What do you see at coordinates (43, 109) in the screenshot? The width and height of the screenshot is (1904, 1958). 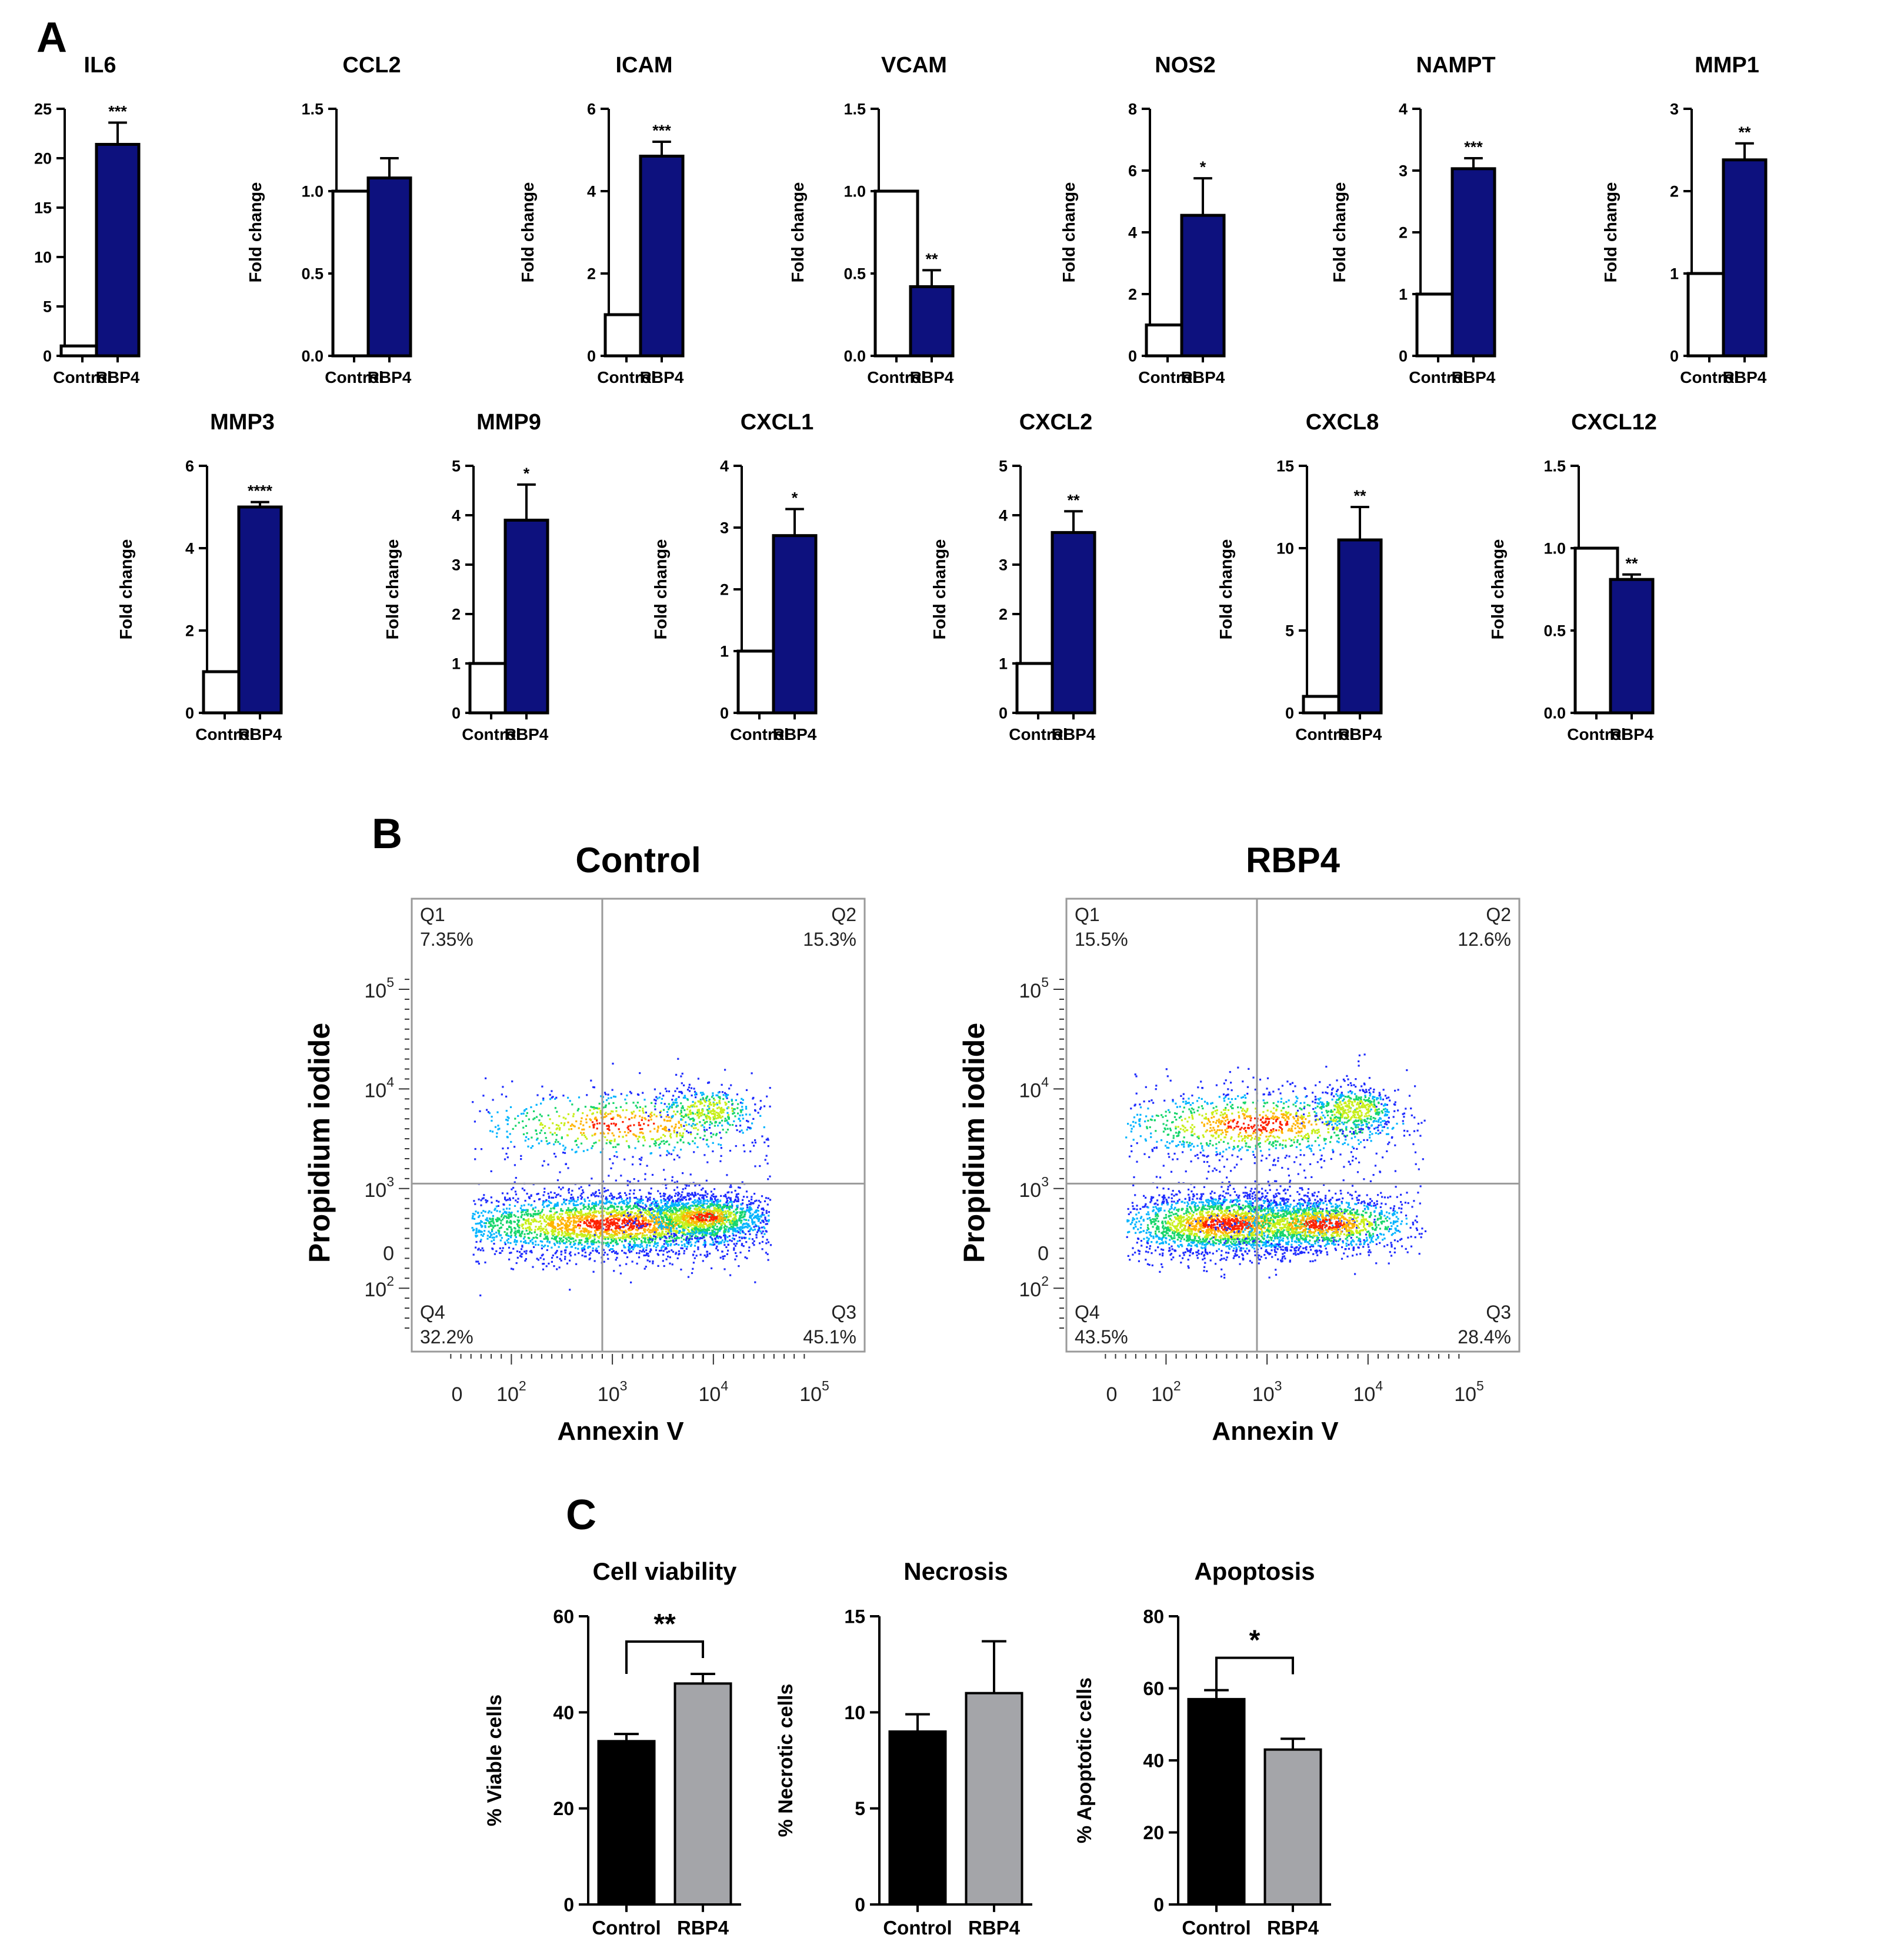 I see `y-tick-label: 25` at bounding box center [43, 109].